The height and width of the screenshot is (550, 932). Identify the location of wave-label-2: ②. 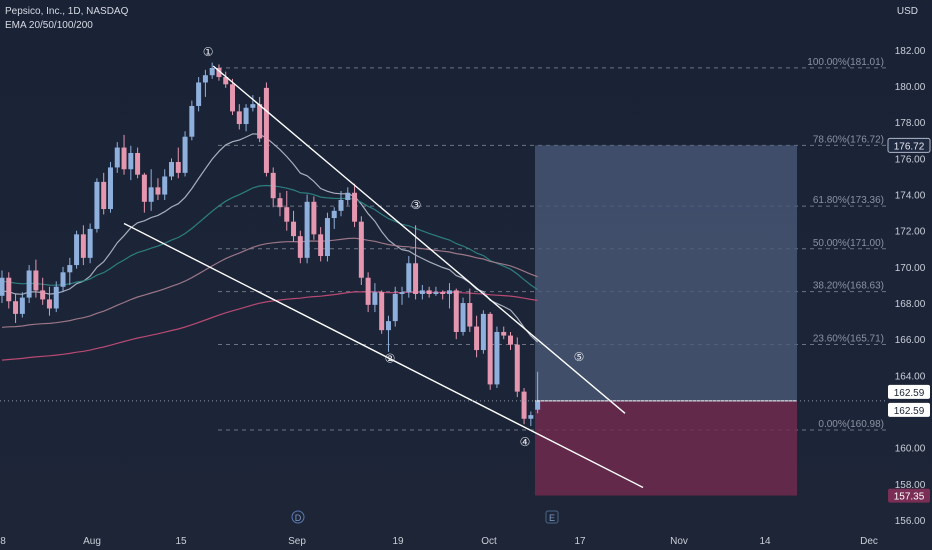
(390, 359).